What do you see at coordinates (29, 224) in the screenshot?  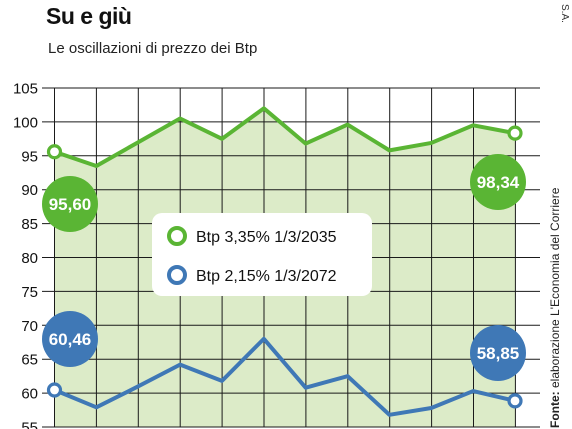 I see `y-tick-label: 85` at bounding box center [29, 224].